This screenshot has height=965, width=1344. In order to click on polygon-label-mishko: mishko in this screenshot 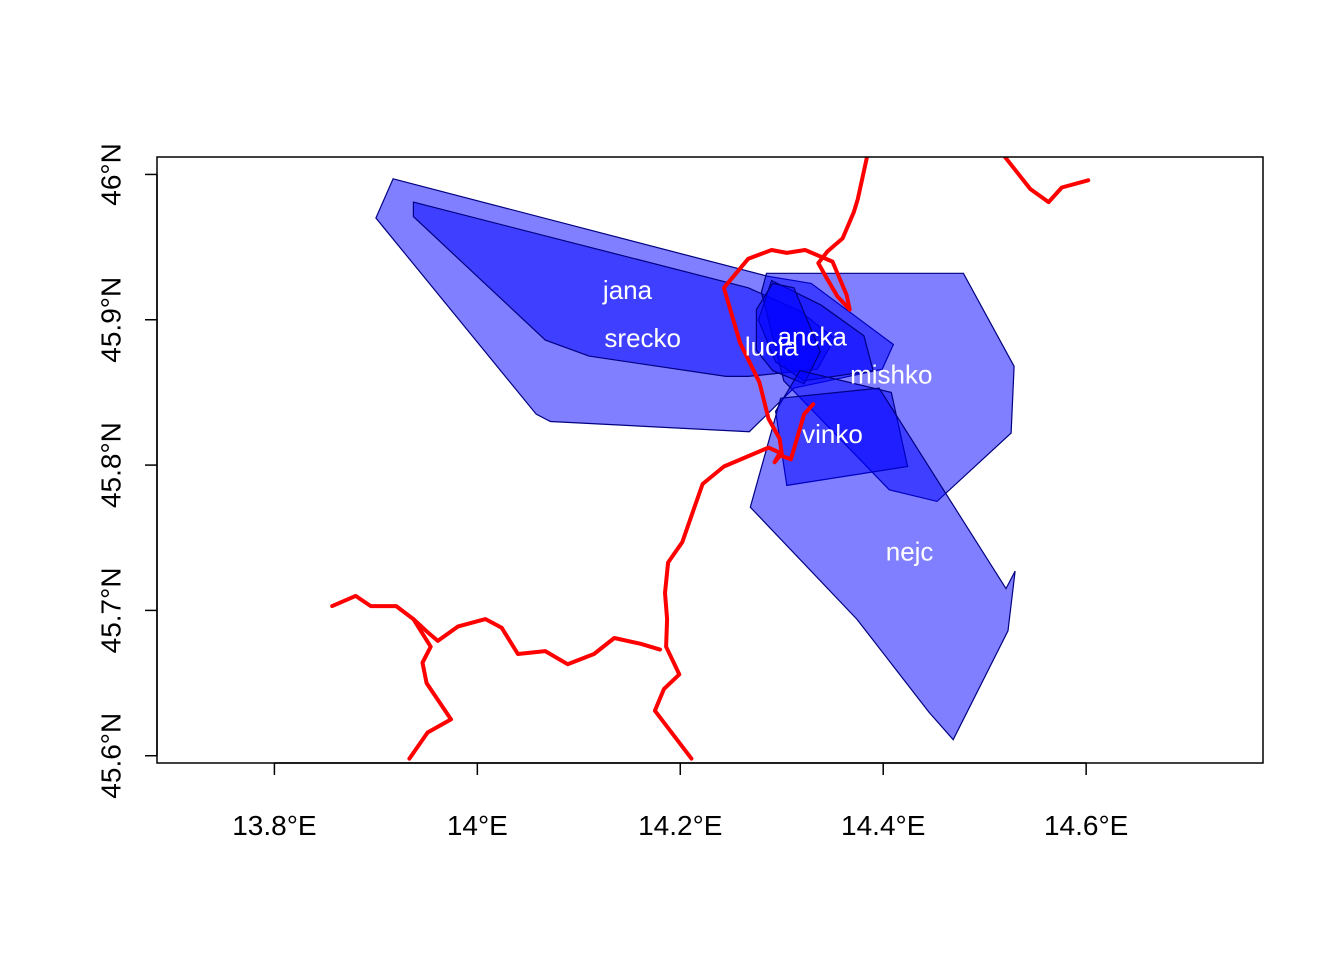, I will do `click(891, 374)`.